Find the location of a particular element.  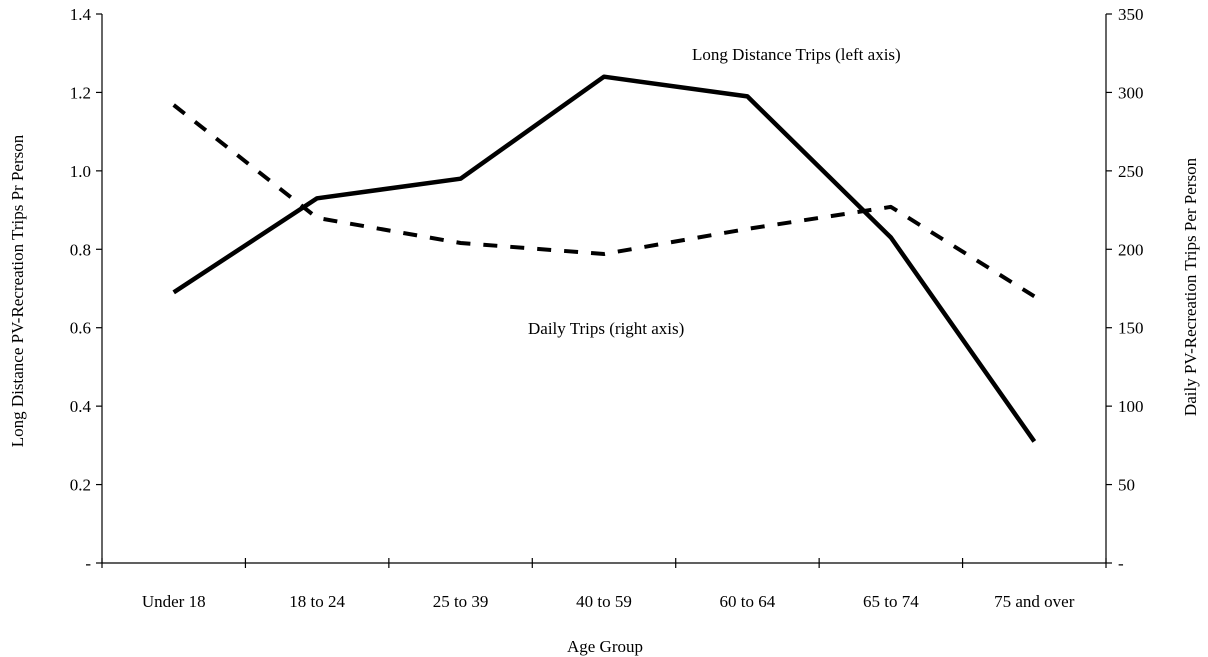

left-tick-label: 0.4 is located at coordinates (81, 406).